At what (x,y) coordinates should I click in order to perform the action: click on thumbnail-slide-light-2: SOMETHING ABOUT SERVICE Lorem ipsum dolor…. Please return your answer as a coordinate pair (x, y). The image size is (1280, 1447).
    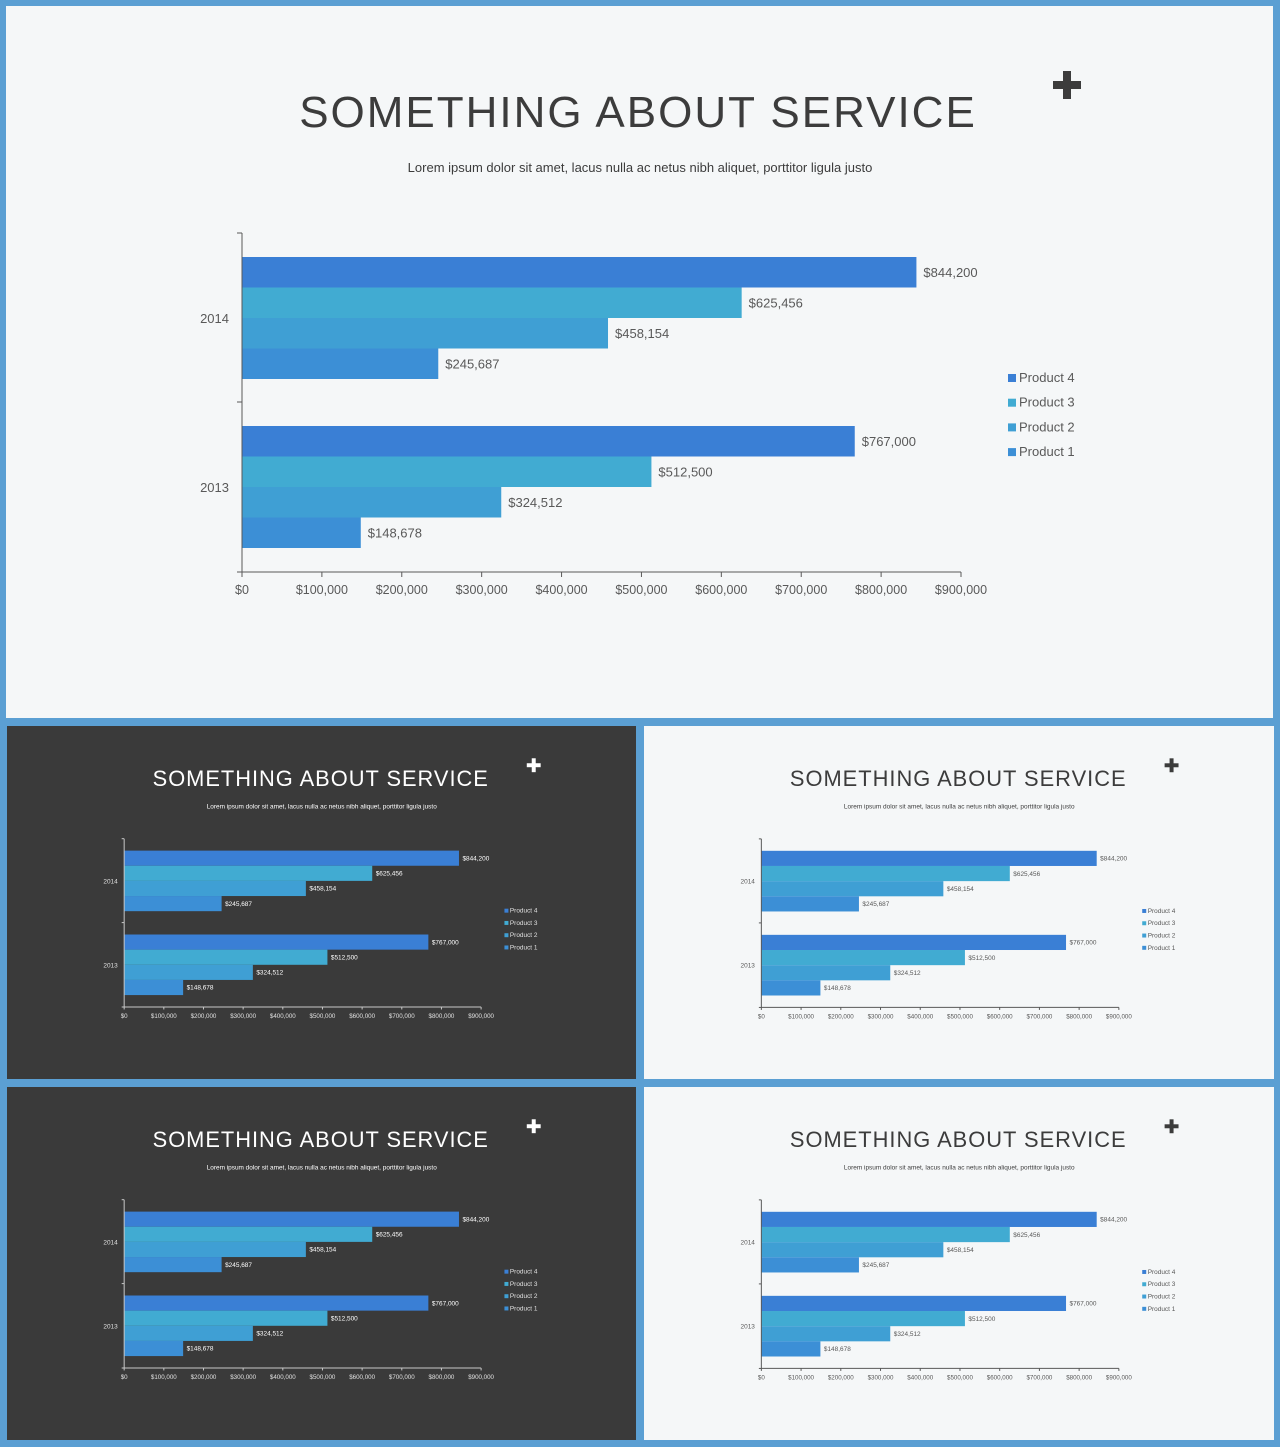
    Looking at the image, I should click on (959, 1263).